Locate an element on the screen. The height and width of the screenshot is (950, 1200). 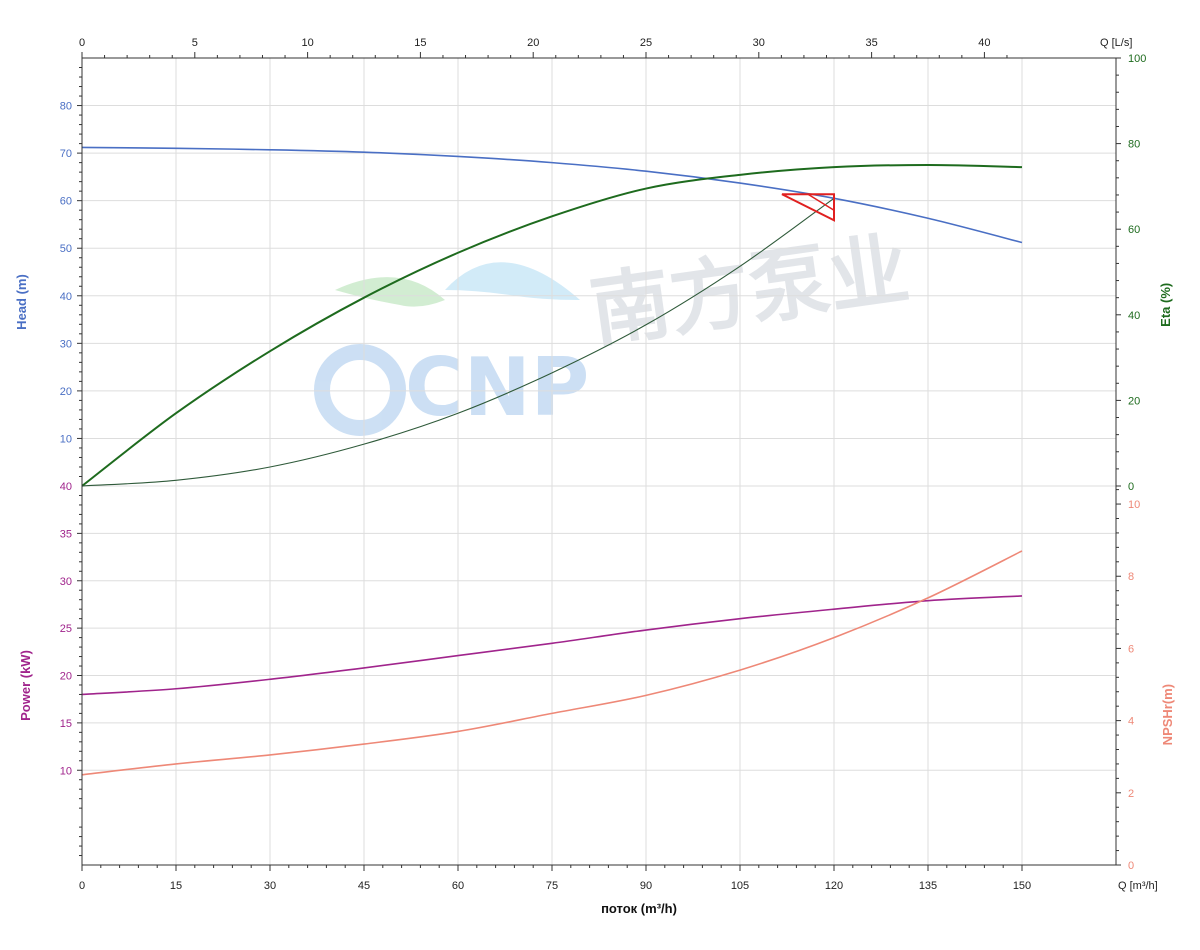
head-tick-label: 80 is located at coordinates (66, 107).